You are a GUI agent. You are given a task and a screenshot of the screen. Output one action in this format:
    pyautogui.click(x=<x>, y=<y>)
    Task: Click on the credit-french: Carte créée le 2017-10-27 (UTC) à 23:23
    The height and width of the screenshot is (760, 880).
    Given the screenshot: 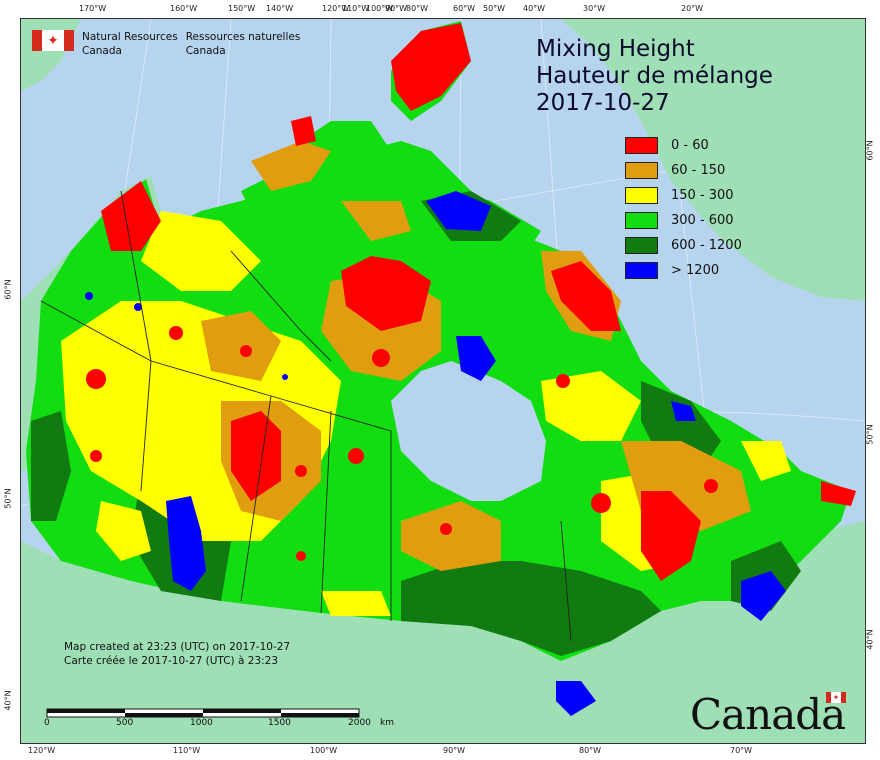 What is the action you would take?
    pyautogui.click(x=171, y=661)
    